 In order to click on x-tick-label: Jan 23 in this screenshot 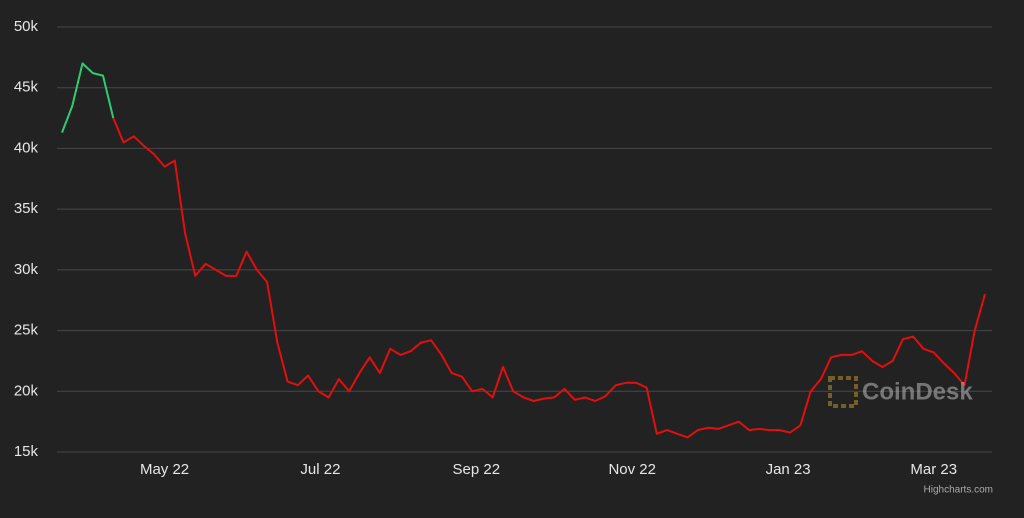, I will do `click(788, 469)`.